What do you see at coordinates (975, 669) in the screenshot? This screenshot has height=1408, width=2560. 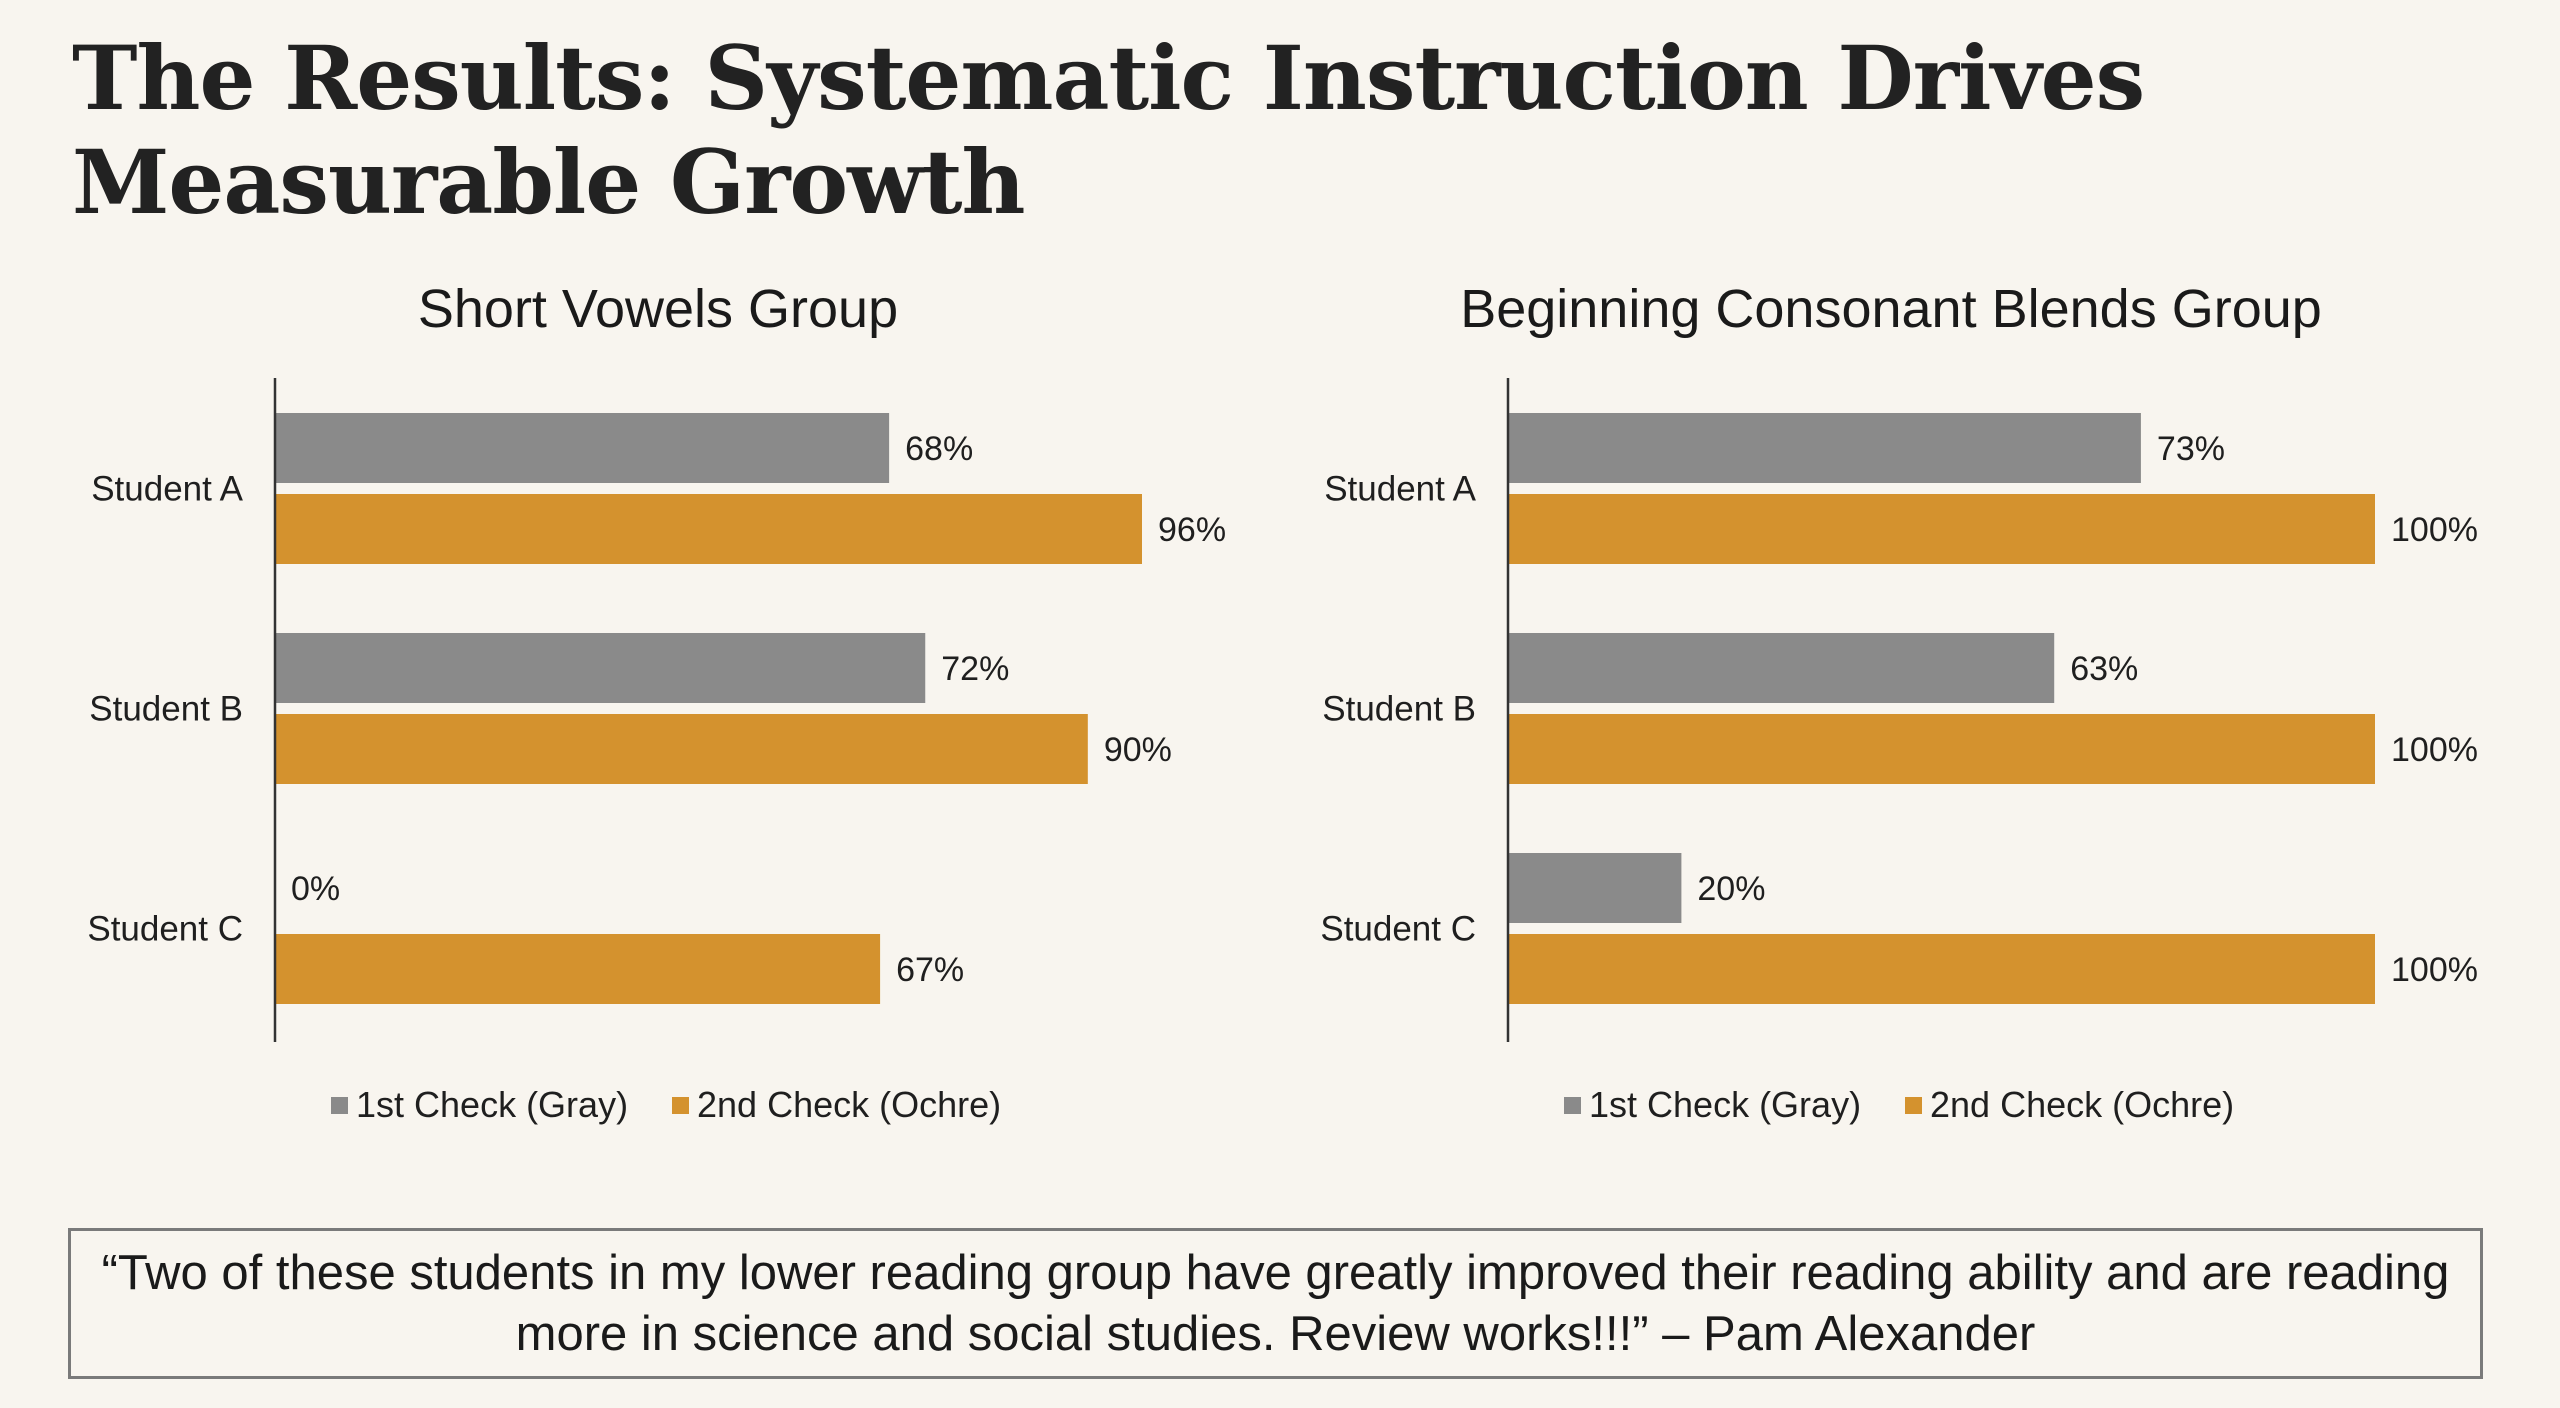 I see `value-label: 72%` at bounding box center [975, 669].